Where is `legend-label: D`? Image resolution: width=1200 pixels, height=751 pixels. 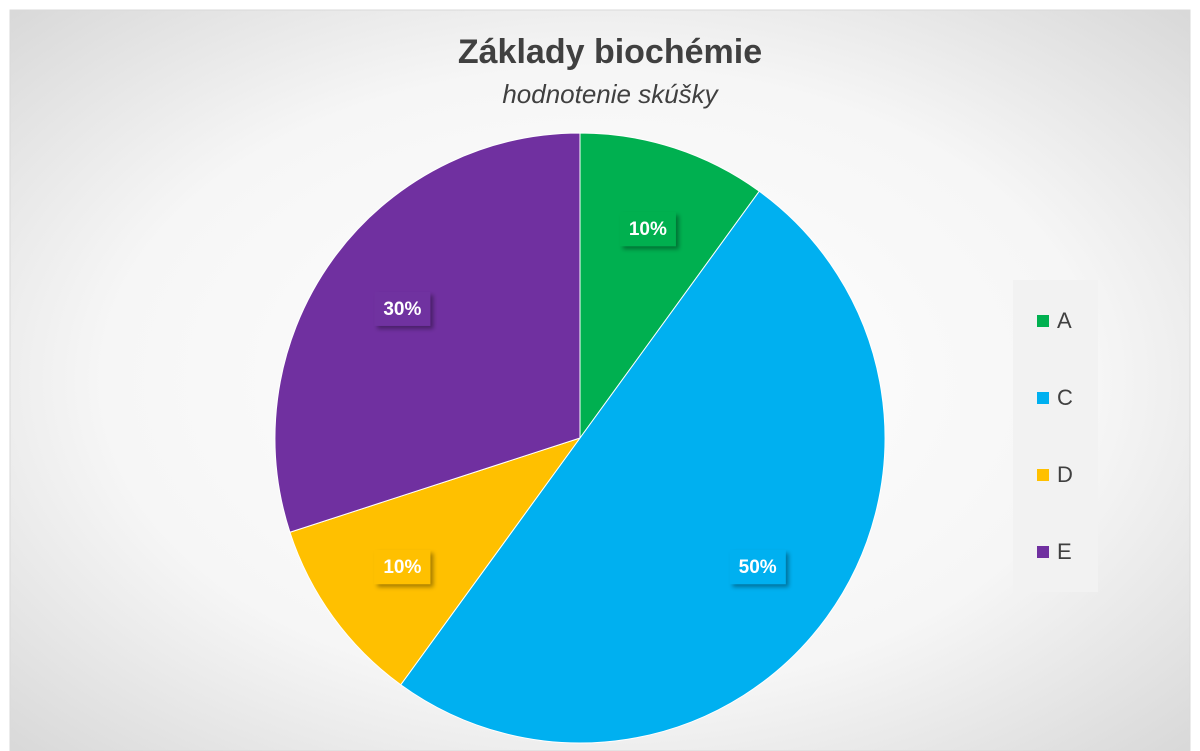
legend-label: D is located at coordinates (1065, 474).